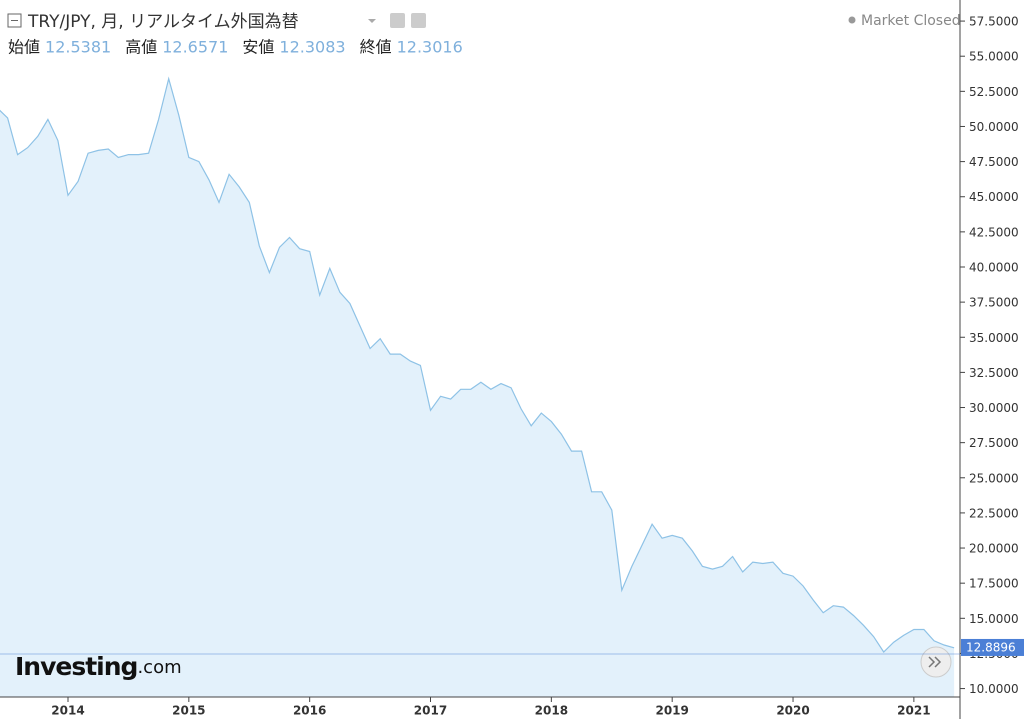 The height and width of the screenshot is (723, 1024). I want to click on status-dot, so click(852, 20).